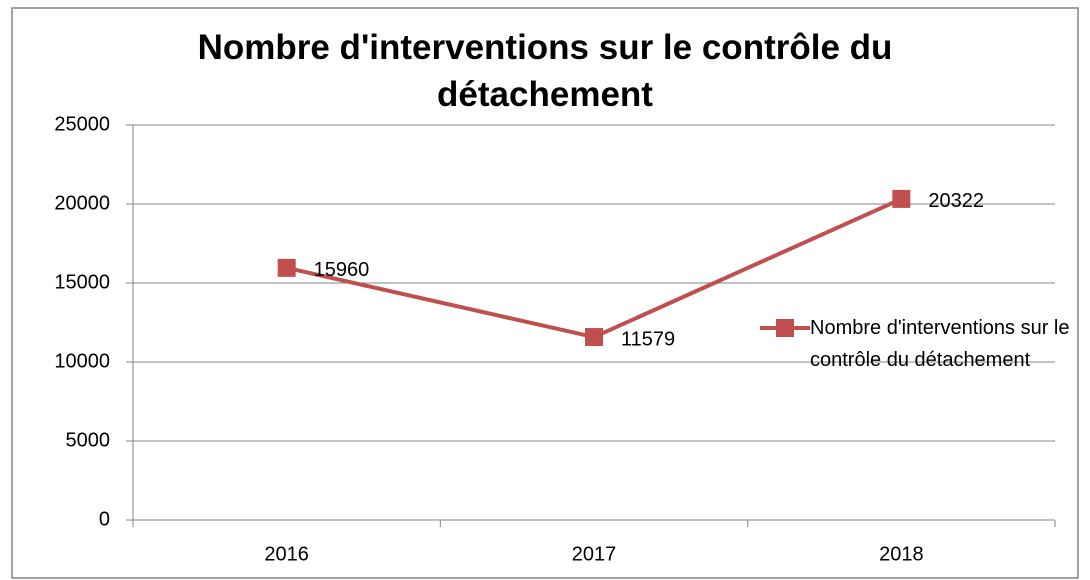 The image size is (1090, 580). Describe the element at coordinates (342, 270) in the screenshot. I see `data-label: 15960` at that location.